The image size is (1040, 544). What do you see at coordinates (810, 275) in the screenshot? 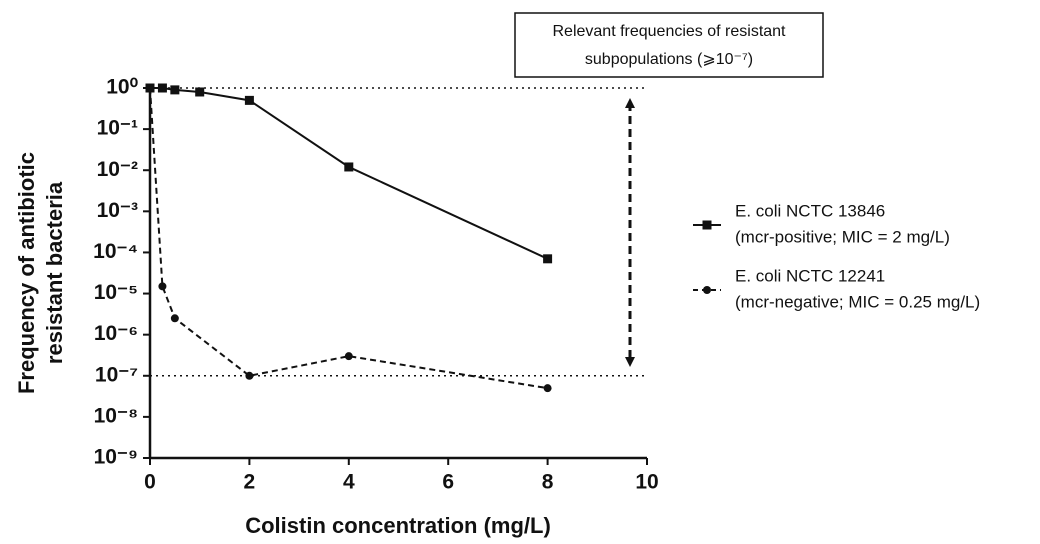
I see `legend-label: E. coli NCTC 12241` at bounding box center [810, 275].